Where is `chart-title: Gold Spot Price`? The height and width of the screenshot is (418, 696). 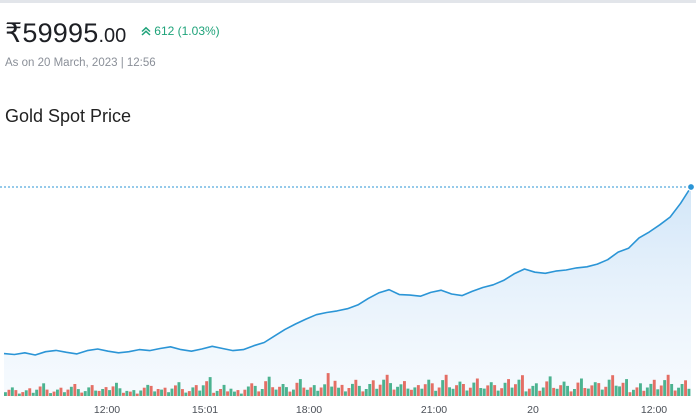
chart-title: Gold Spot Price is located at coordinates (68, 116).